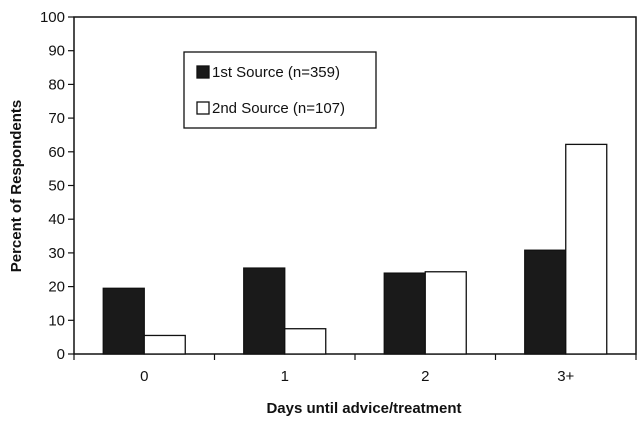 Image resolution: width=640 pixels, height=423 pixels. I want to click on y-tick-label: 20, so click(56, 287).